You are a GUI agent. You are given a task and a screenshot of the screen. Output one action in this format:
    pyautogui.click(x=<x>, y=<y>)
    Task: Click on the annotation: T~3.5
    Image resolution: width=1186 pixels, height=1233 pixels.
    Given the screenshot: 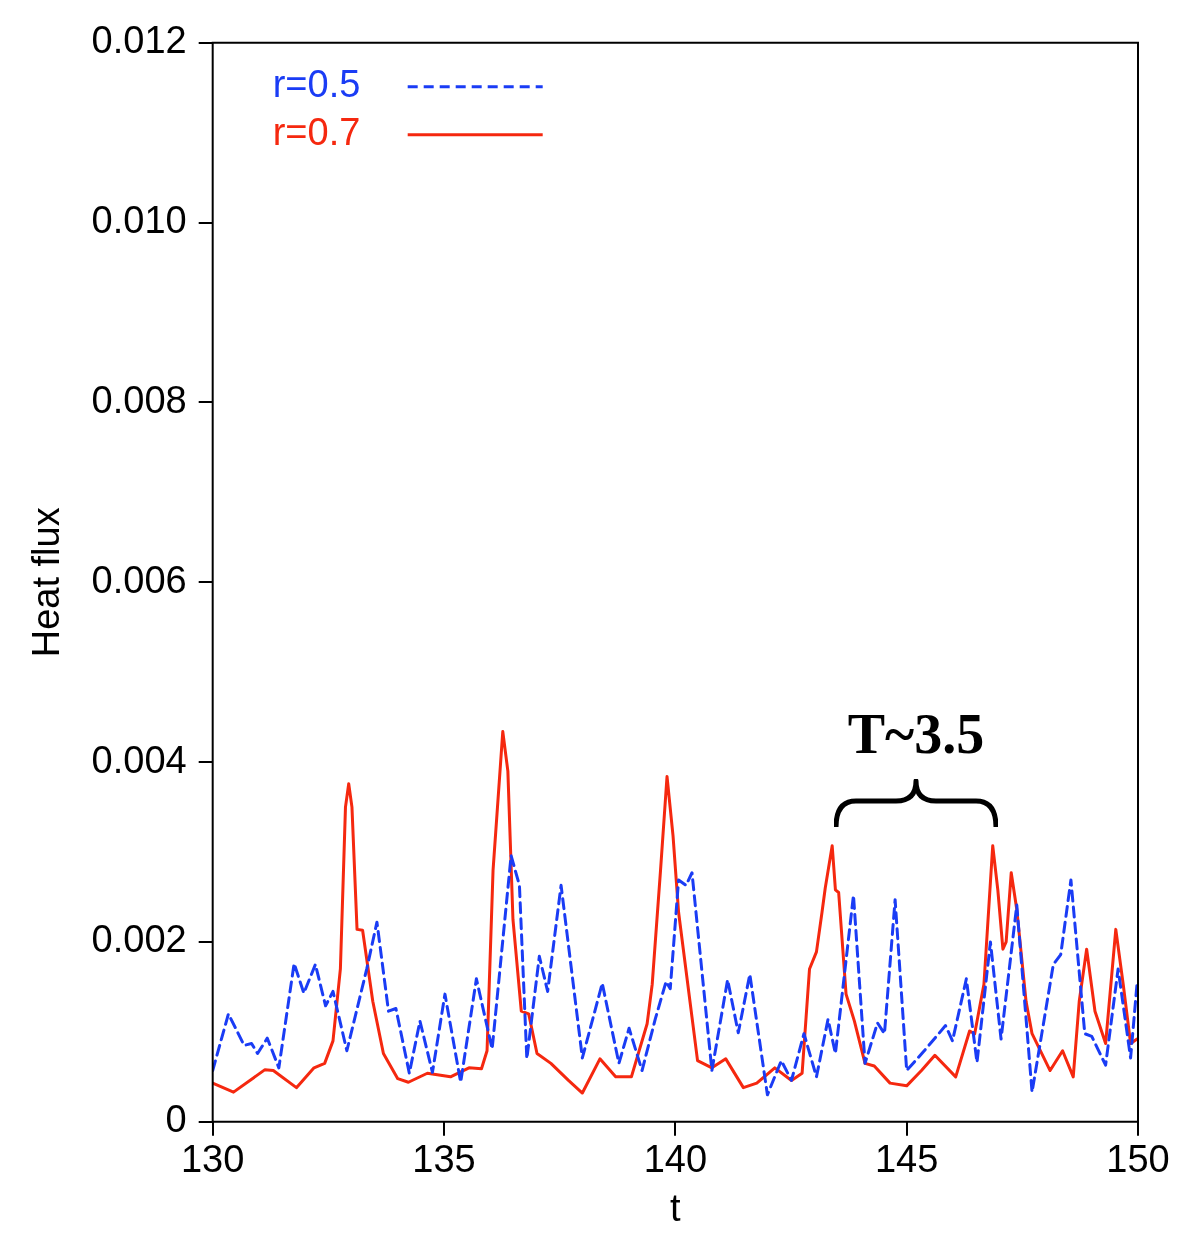 What is the action you would take?
    pyautogui.click(x=916, y=734)
    